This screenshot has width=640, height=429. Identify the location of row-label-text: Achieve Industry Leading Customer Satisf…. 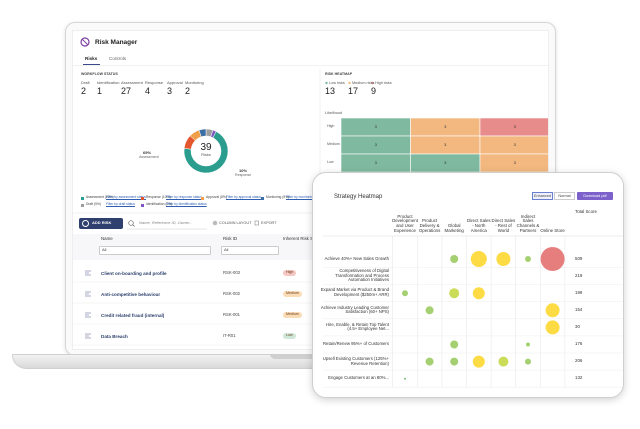
(354, 309).